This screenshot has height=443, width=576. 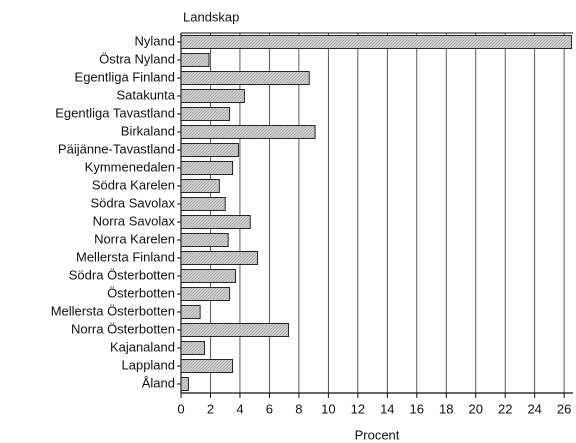 What do you see at coordinates (132, 202) in the screenshot?
I see `y-tick-label: Södra Savolax` at bounding box center [132, 202].